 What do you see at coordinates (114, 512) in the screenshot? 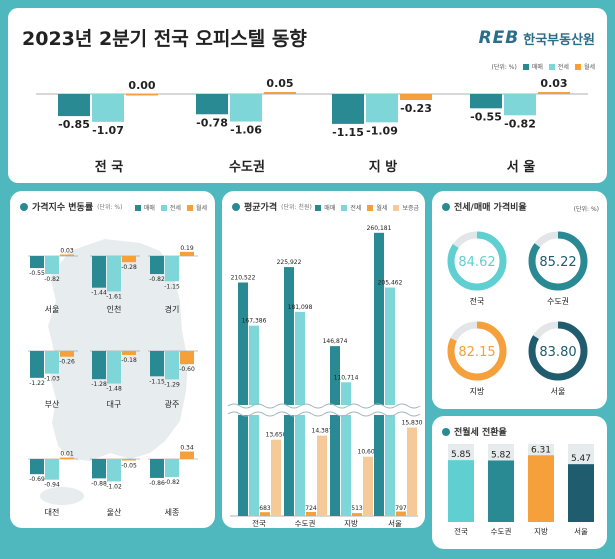
I see `region-label: 울산` at bounding box center [114, 512].